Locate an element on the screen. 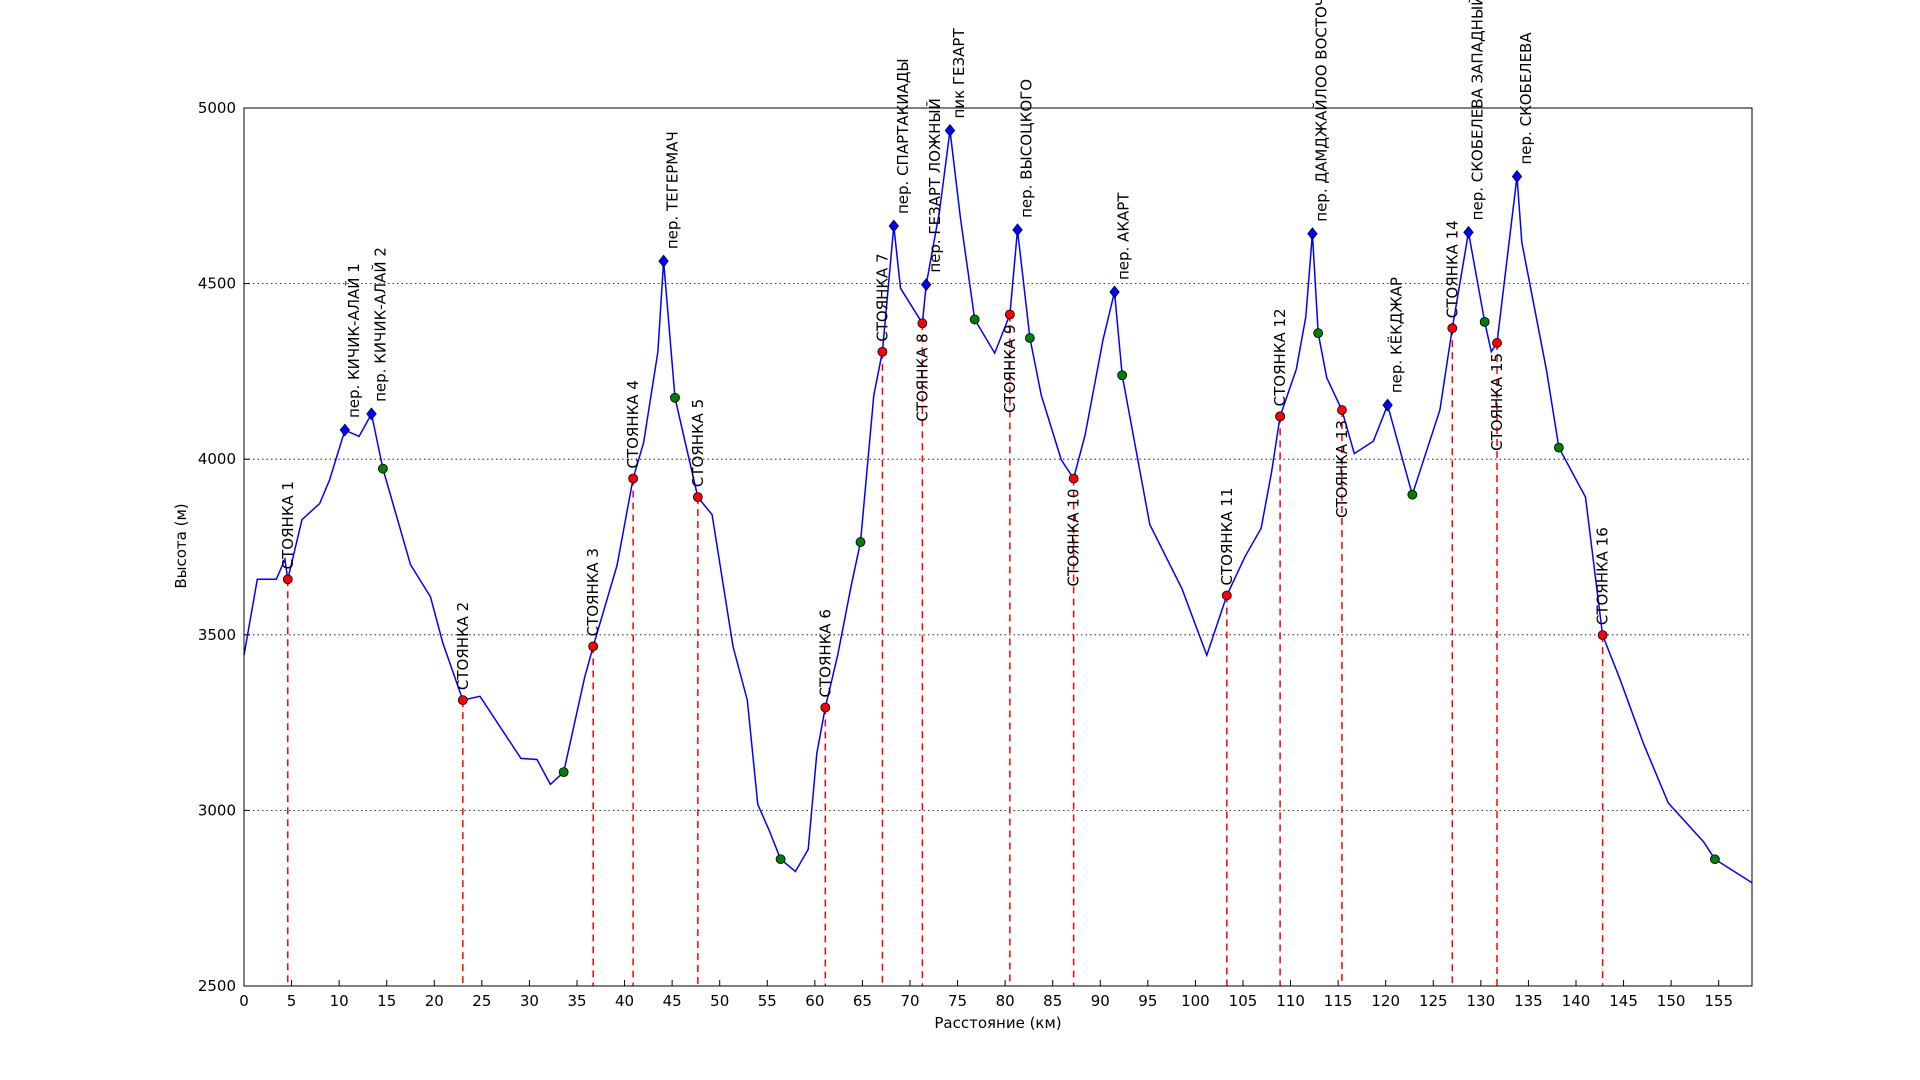 The width and height of the screenshot is (1920, 1080). camp-label: СТОЯНКА 14 is located at coordinates (1452, 269).